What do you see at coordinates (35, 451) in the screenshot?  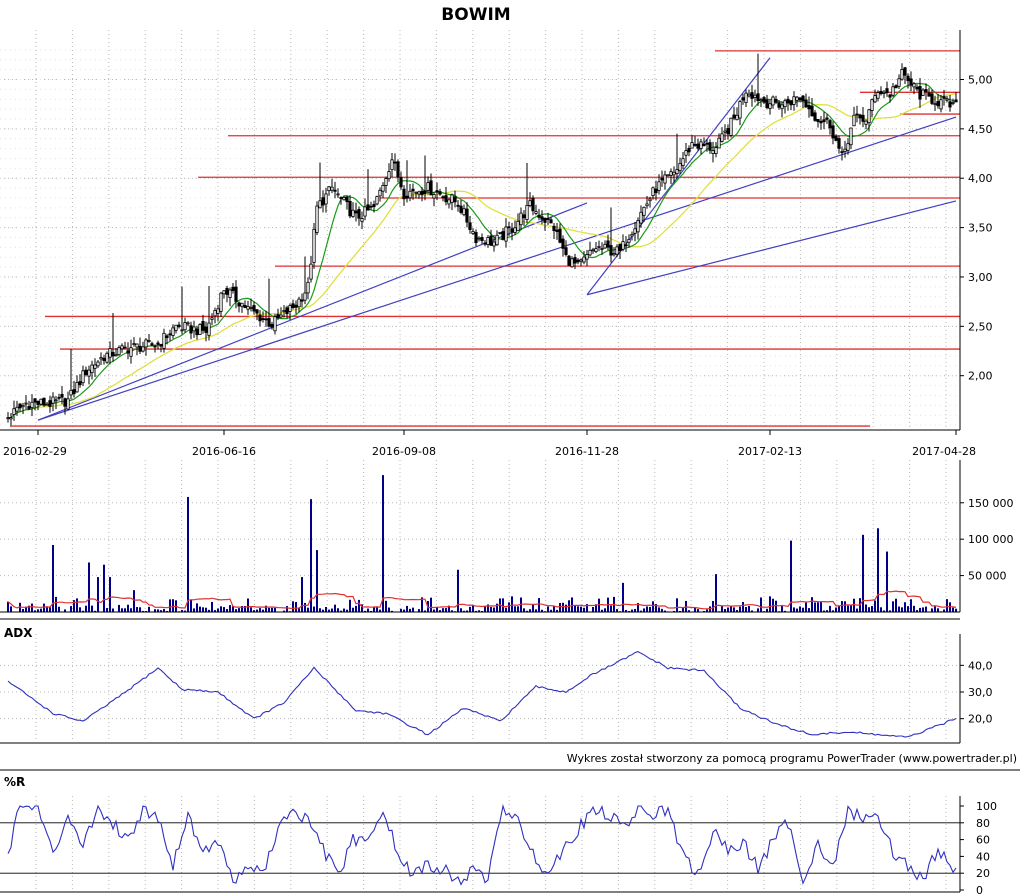 I see `x-tick-label: 2016-02-29` at bounding box center [35, 451].